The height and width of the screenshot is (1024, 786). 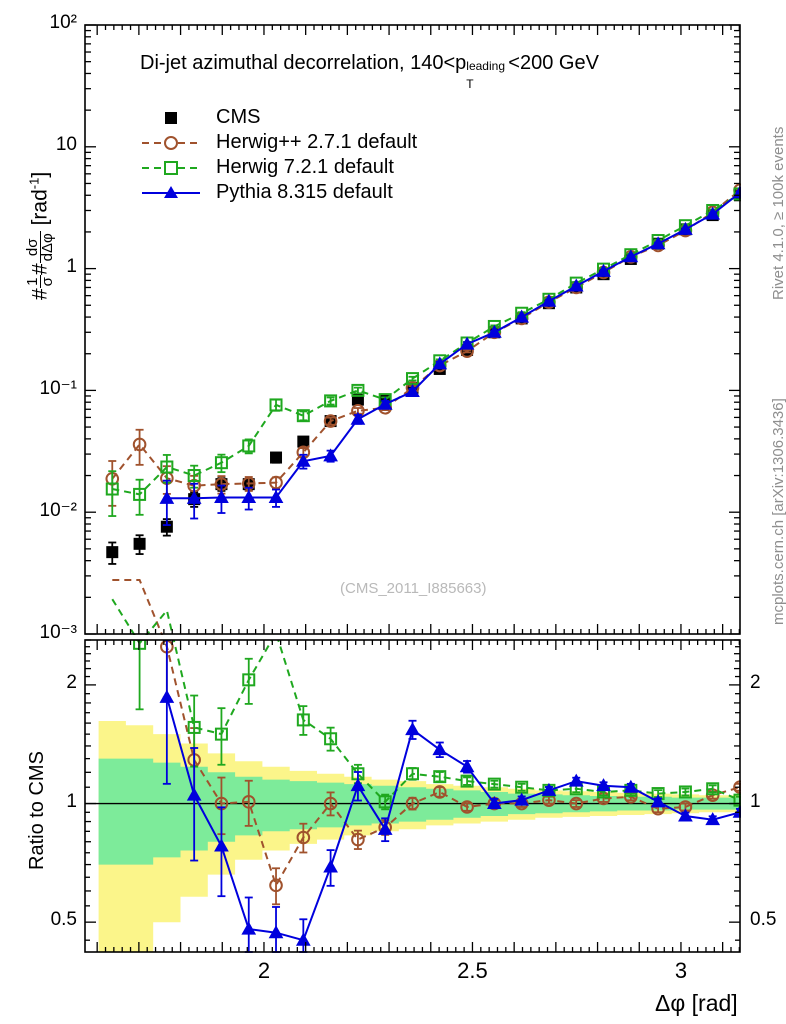 What do you see at coordinates (763, 512) in the screenshot?
I see `clip-right` at bounding box center [763, 512].